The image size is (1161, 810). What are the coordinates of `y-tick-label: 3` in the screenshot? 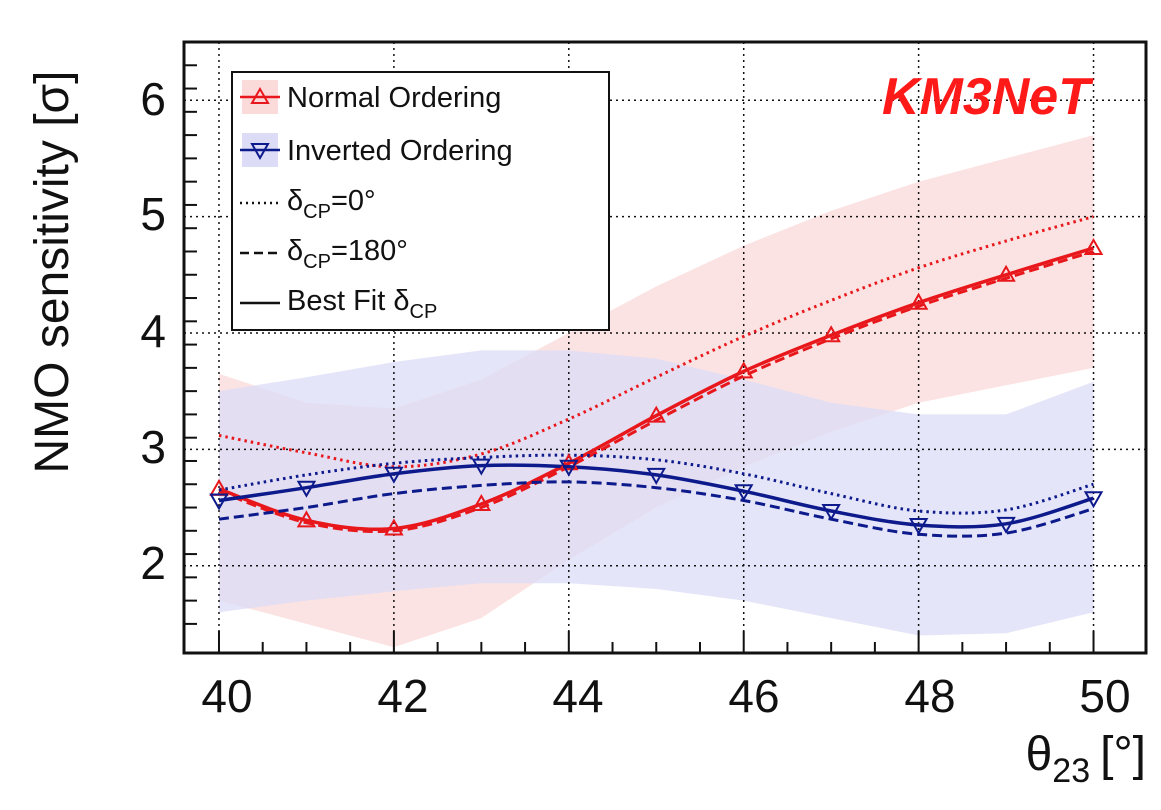 It's located at (153, 447).